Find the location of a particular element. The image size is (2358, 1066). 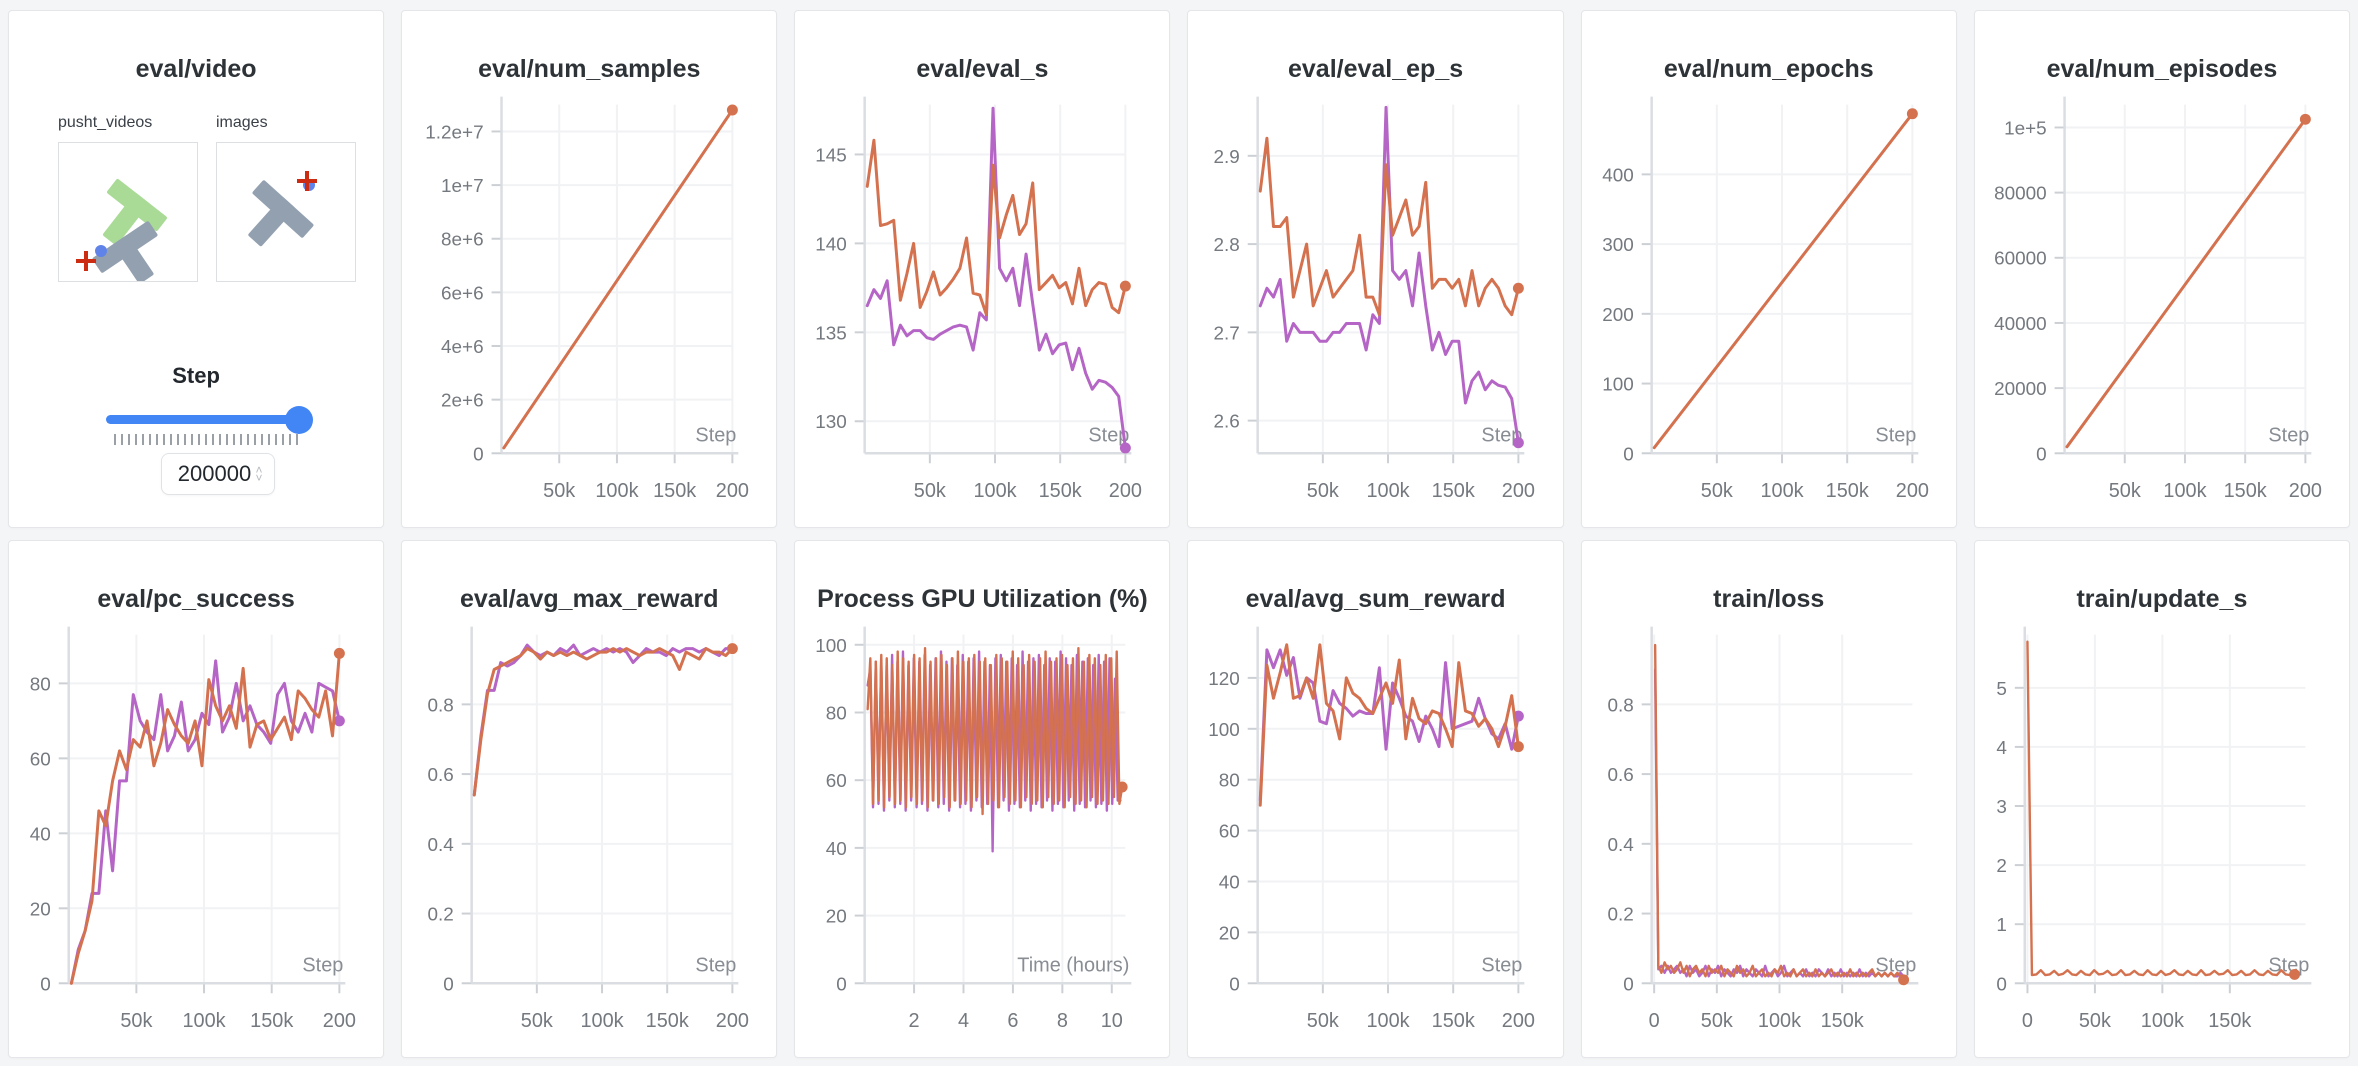

y-tick-label: 130 is located at coordinates (832, 422).